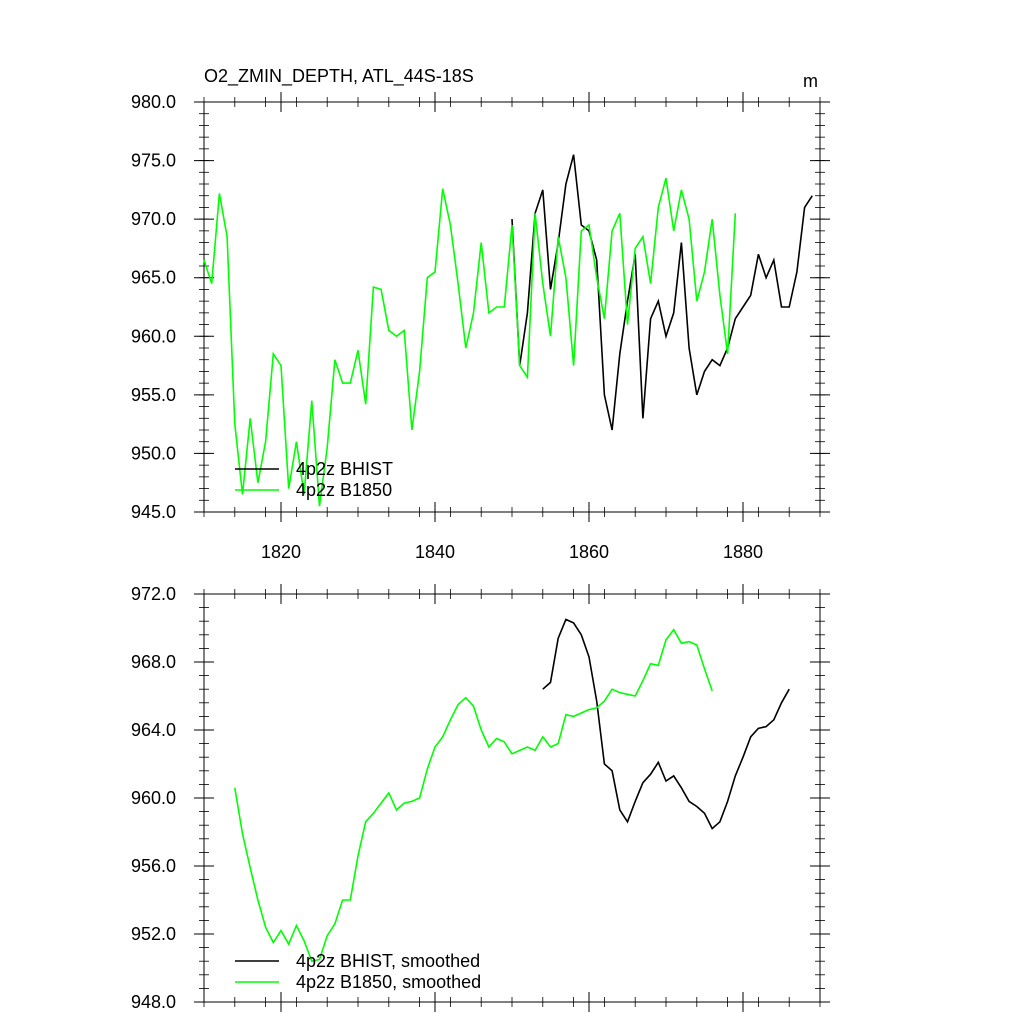  What do you see at coordinates (153, 594) in the screenshot?
I see `y-tick-label: 972.0` at bounding box center [153, 594].